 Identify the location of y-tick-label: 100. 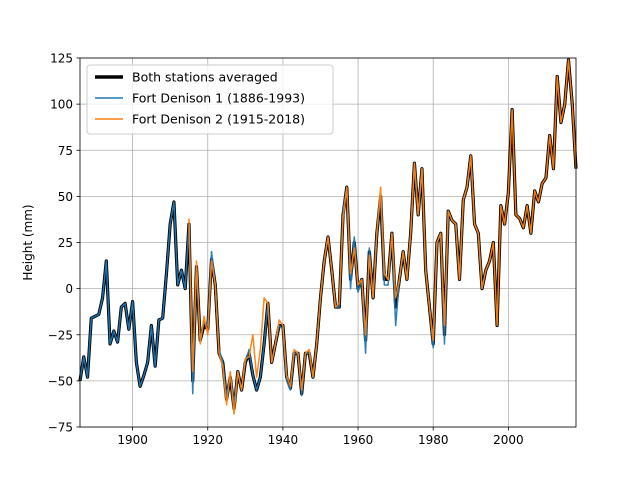
(61, 105).